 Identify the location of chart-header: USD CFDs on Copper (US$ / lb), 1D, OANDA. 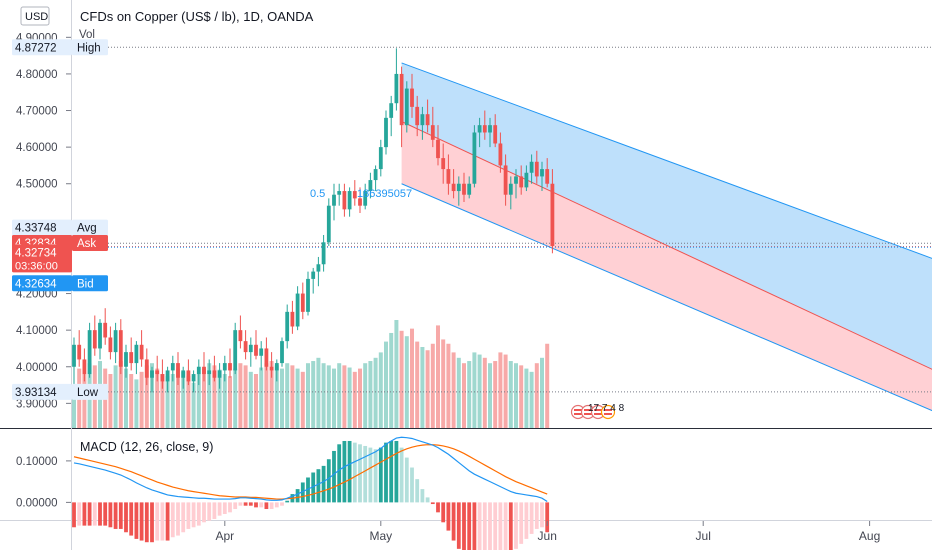
(167, 16).